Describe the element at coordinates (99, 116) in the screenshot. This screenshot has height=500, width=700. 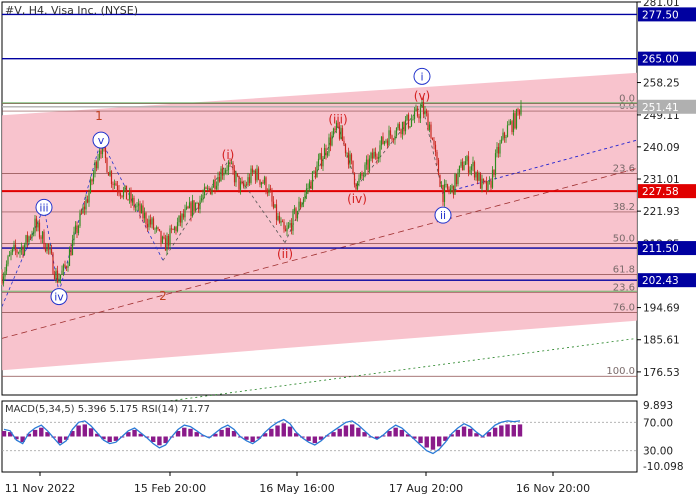
I see `wave-label: 1` at that location.